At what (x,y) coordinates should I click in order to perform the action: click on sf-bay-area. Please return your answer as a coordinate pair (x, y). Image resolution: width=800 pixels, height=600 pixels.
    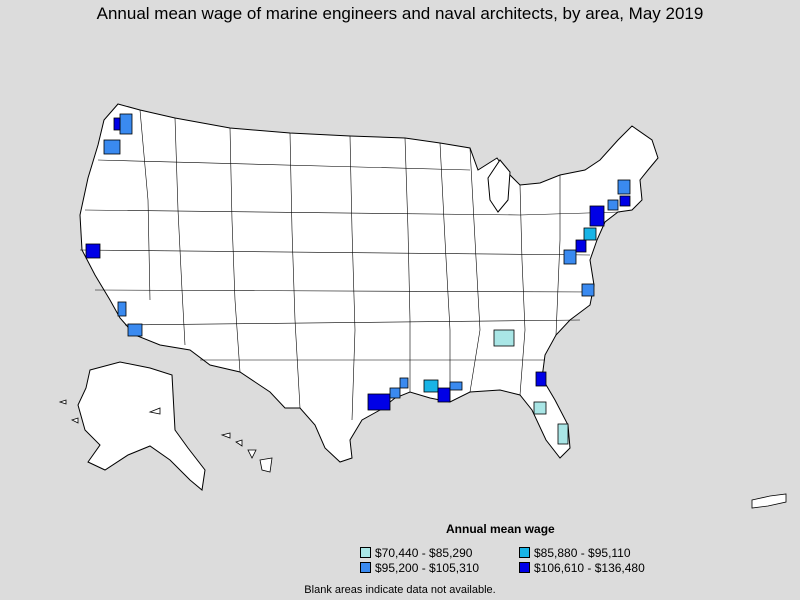
    Looking at the image, I should click on (93, 251).